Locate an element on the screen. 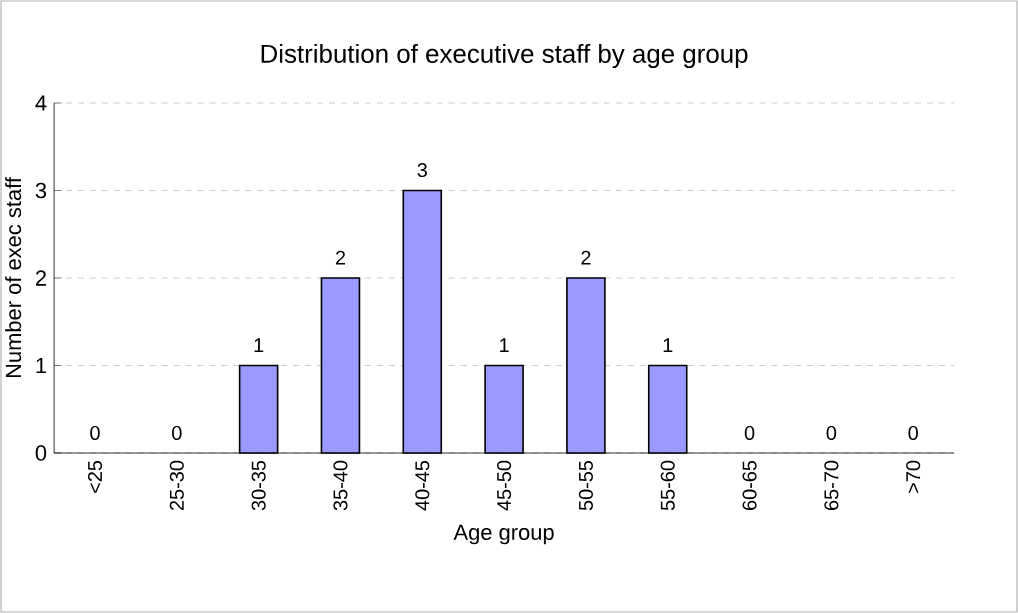 The height and width of the screenshot is (613, 1018). x-tick-label: 30-35 is located at coordinates (258, 485).